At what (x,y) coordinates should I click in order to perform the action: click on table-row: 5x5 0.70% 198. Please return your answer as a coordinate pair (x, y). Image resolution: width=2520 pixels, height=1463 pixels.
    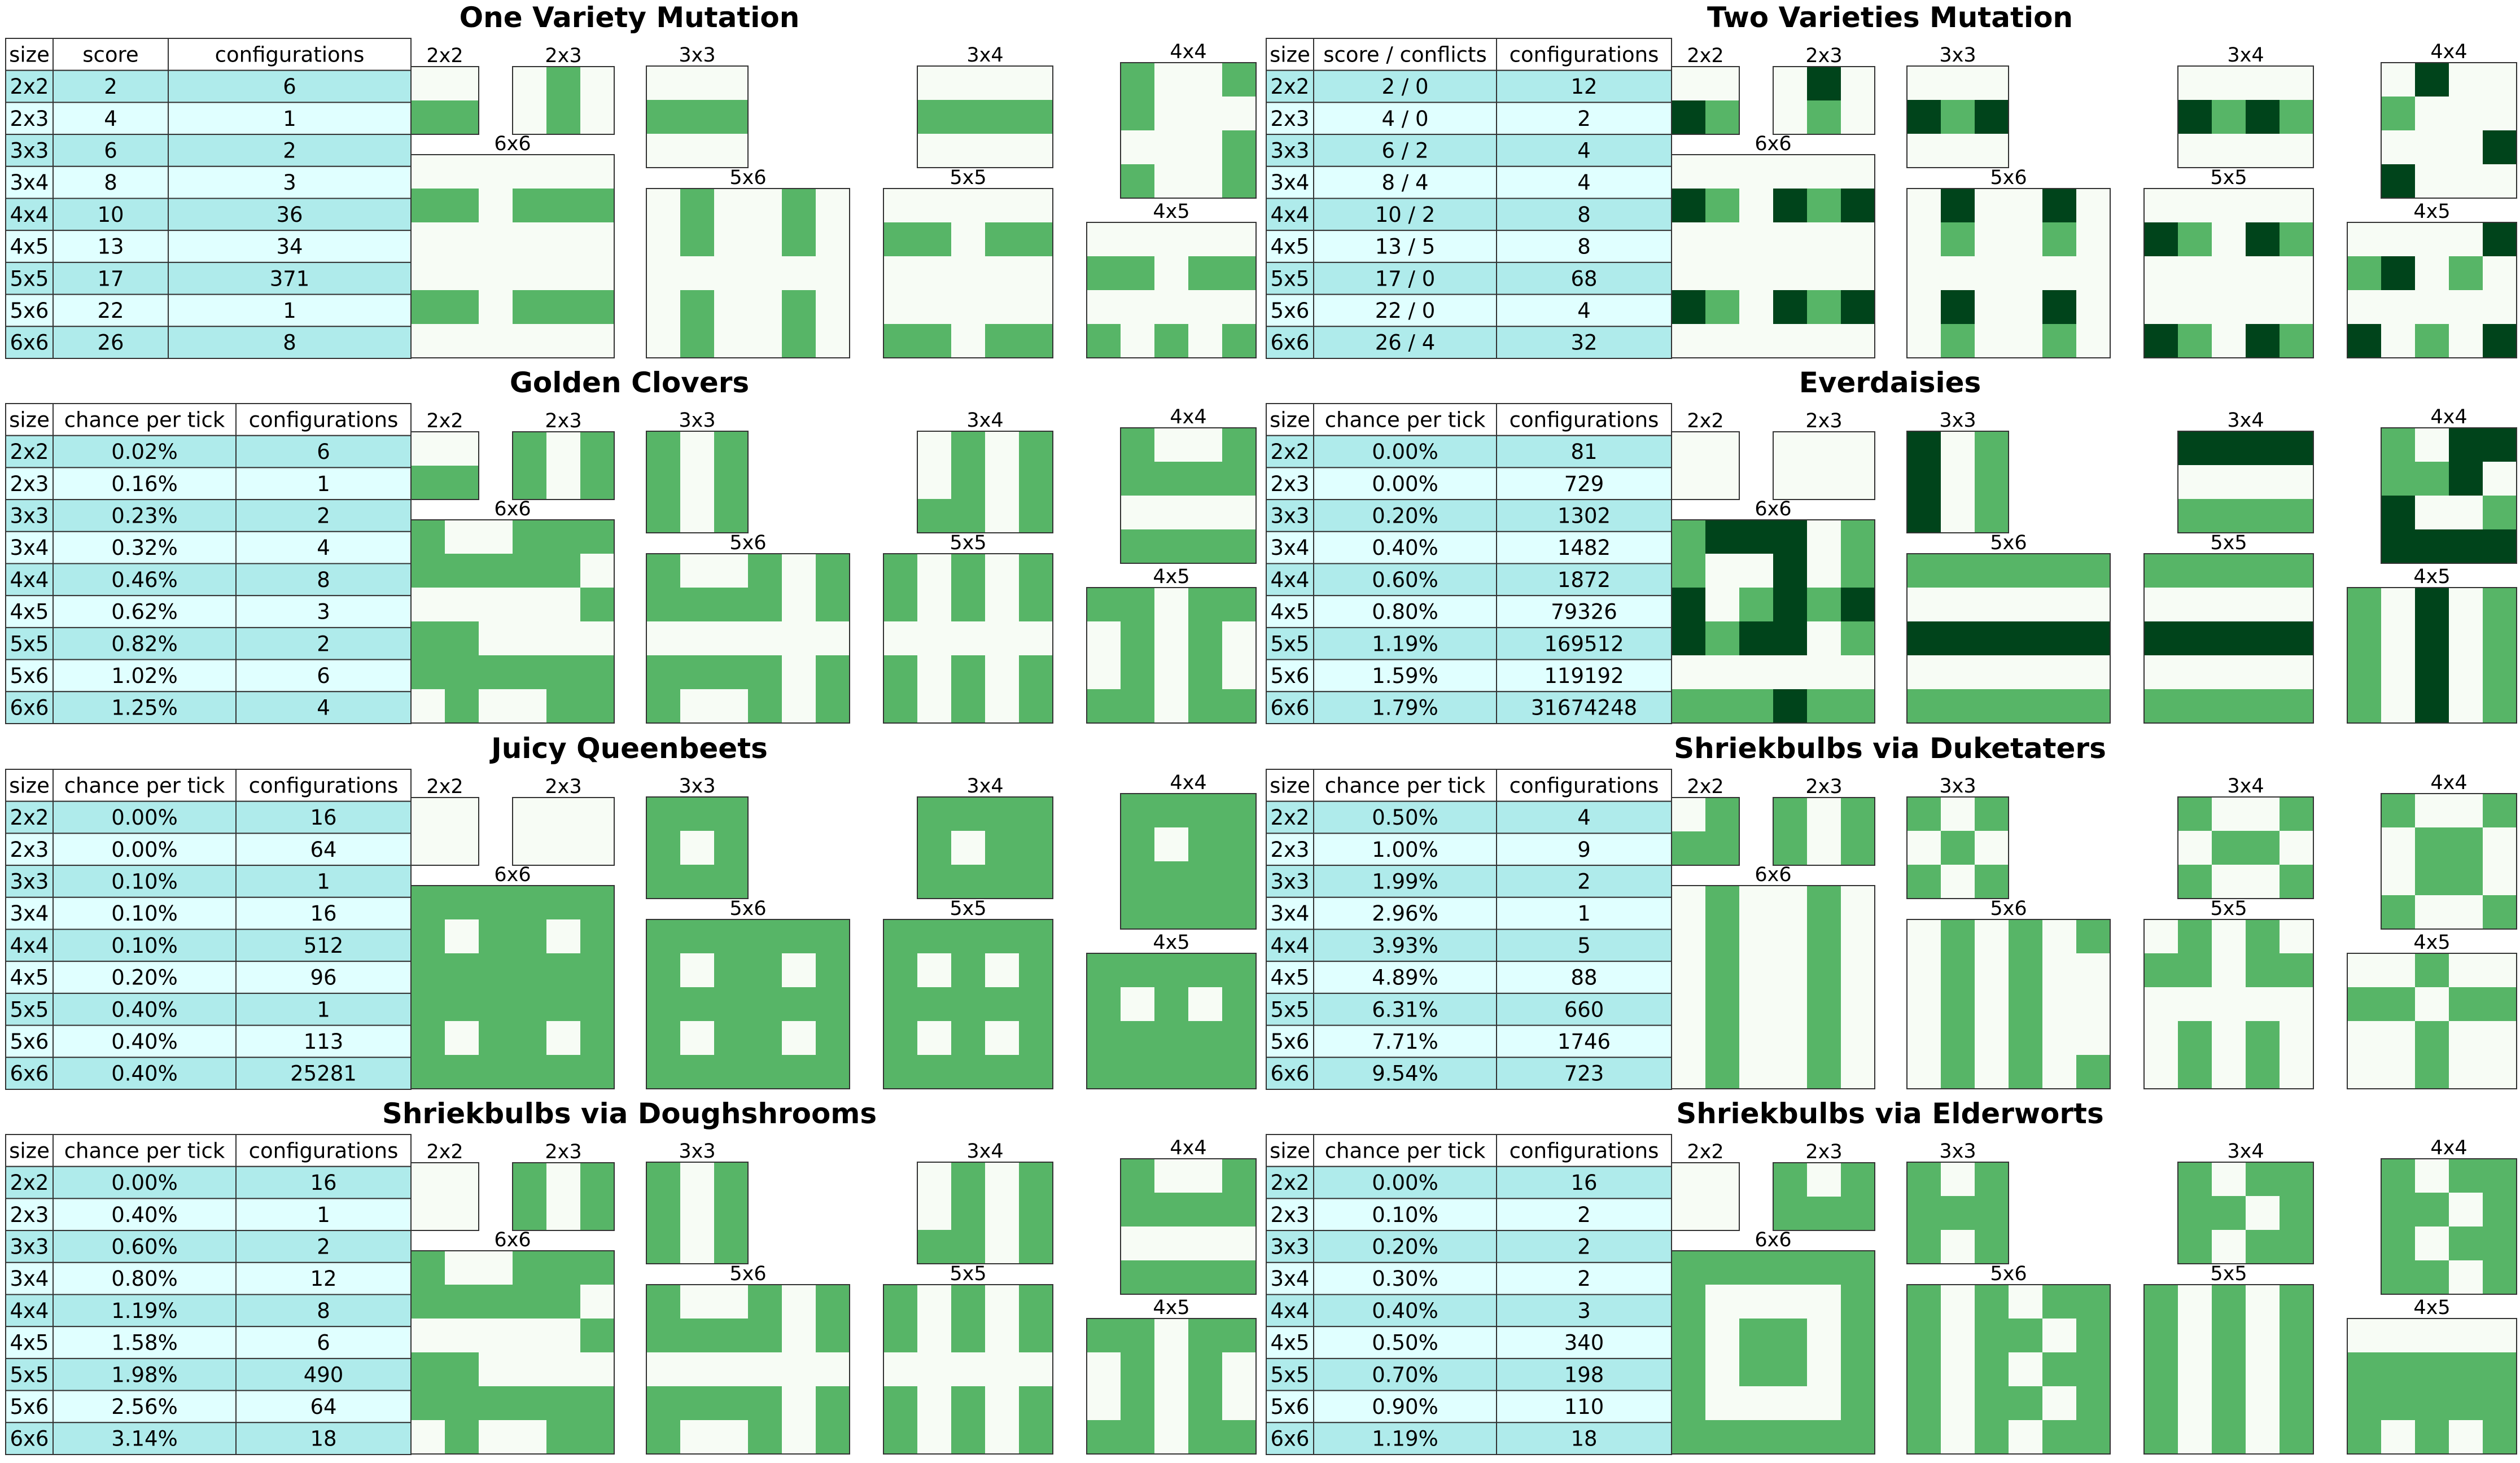
    Looking at the image, I should click on (1469, 1374).